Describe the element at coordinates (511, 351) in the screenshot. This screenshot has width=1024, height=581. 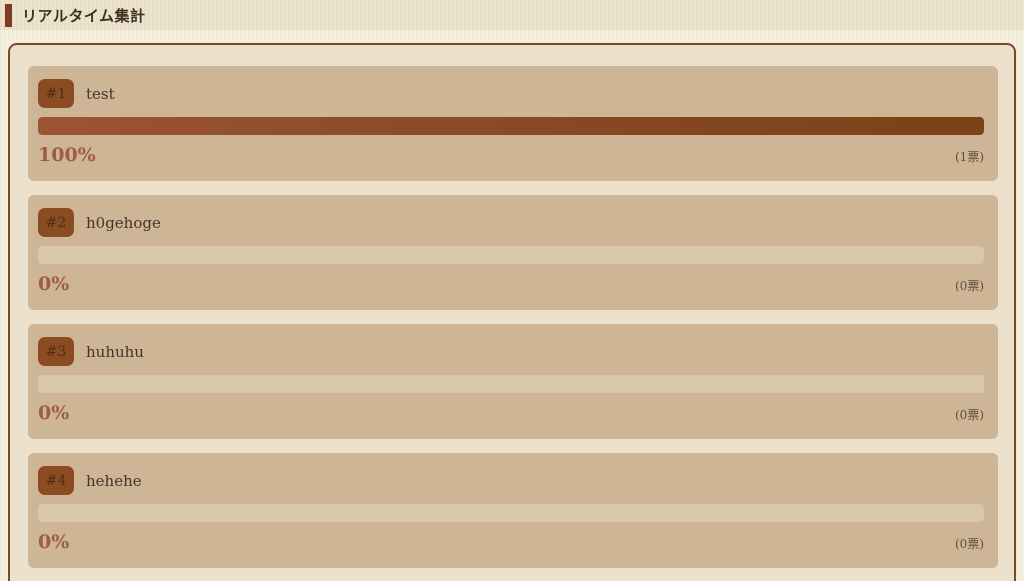
I see `poll-item-head: #3 huhuhu` at that location.